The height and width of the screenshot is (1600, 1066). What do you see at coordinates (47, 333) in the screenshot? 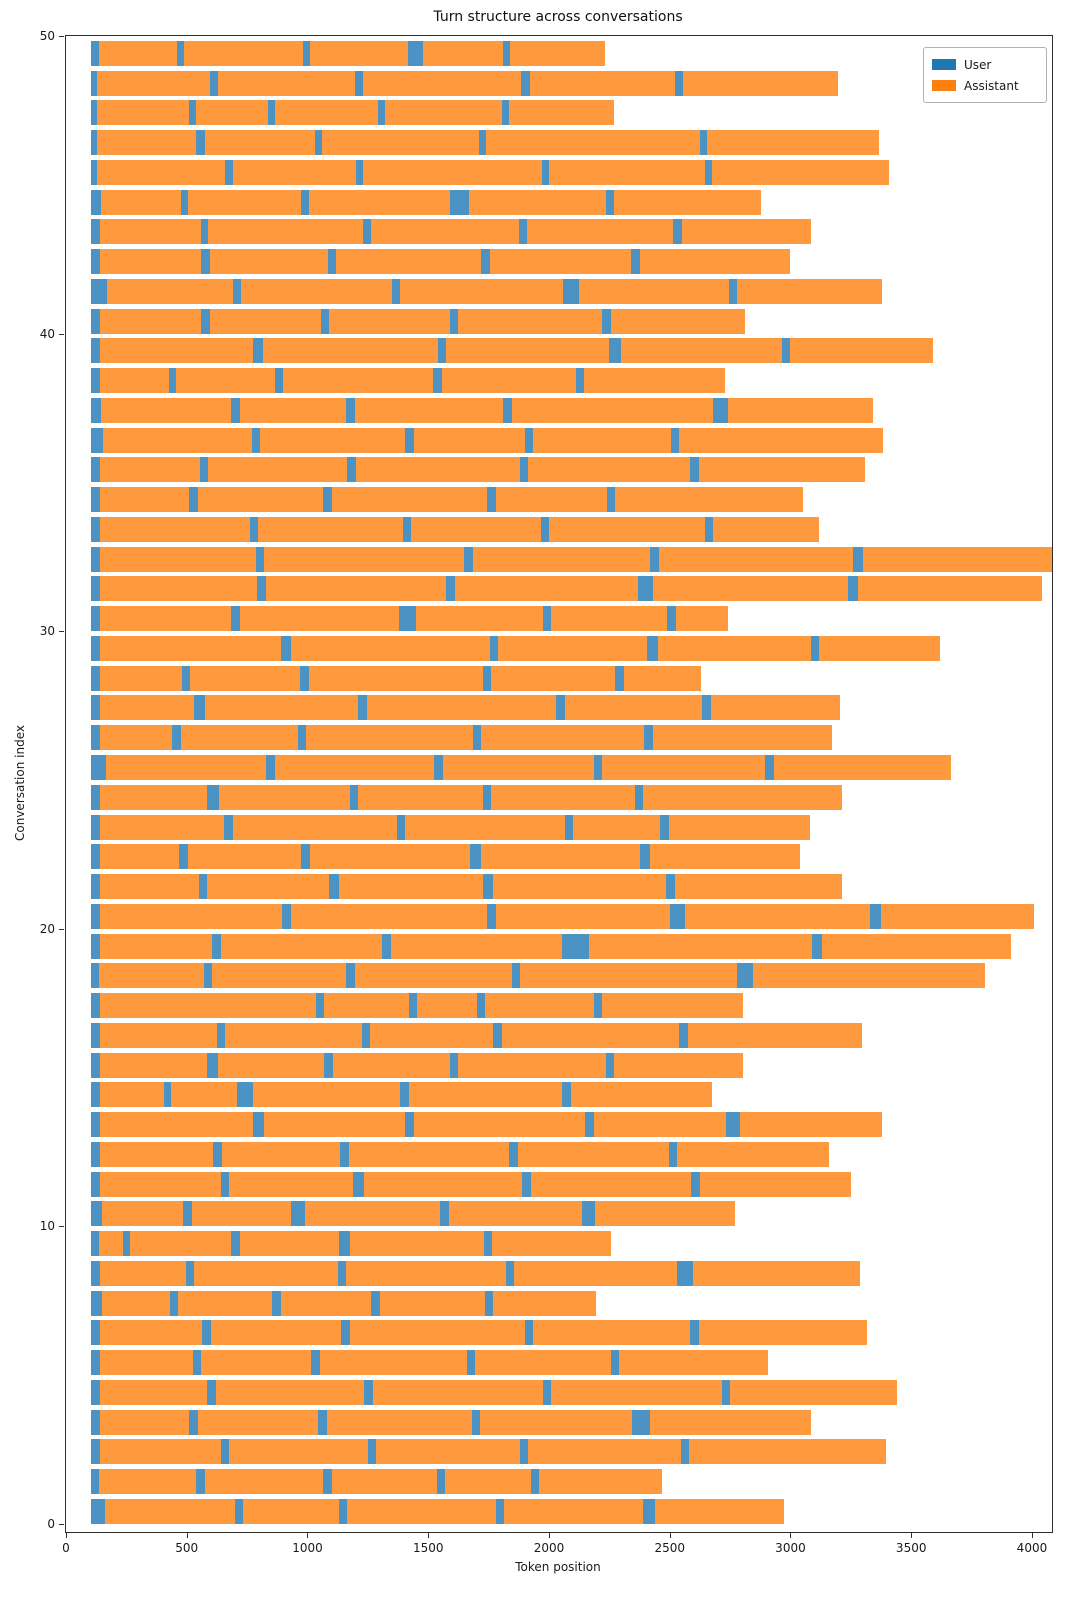
I see `y-tick-label: 40` at bounding box center [47, 333].